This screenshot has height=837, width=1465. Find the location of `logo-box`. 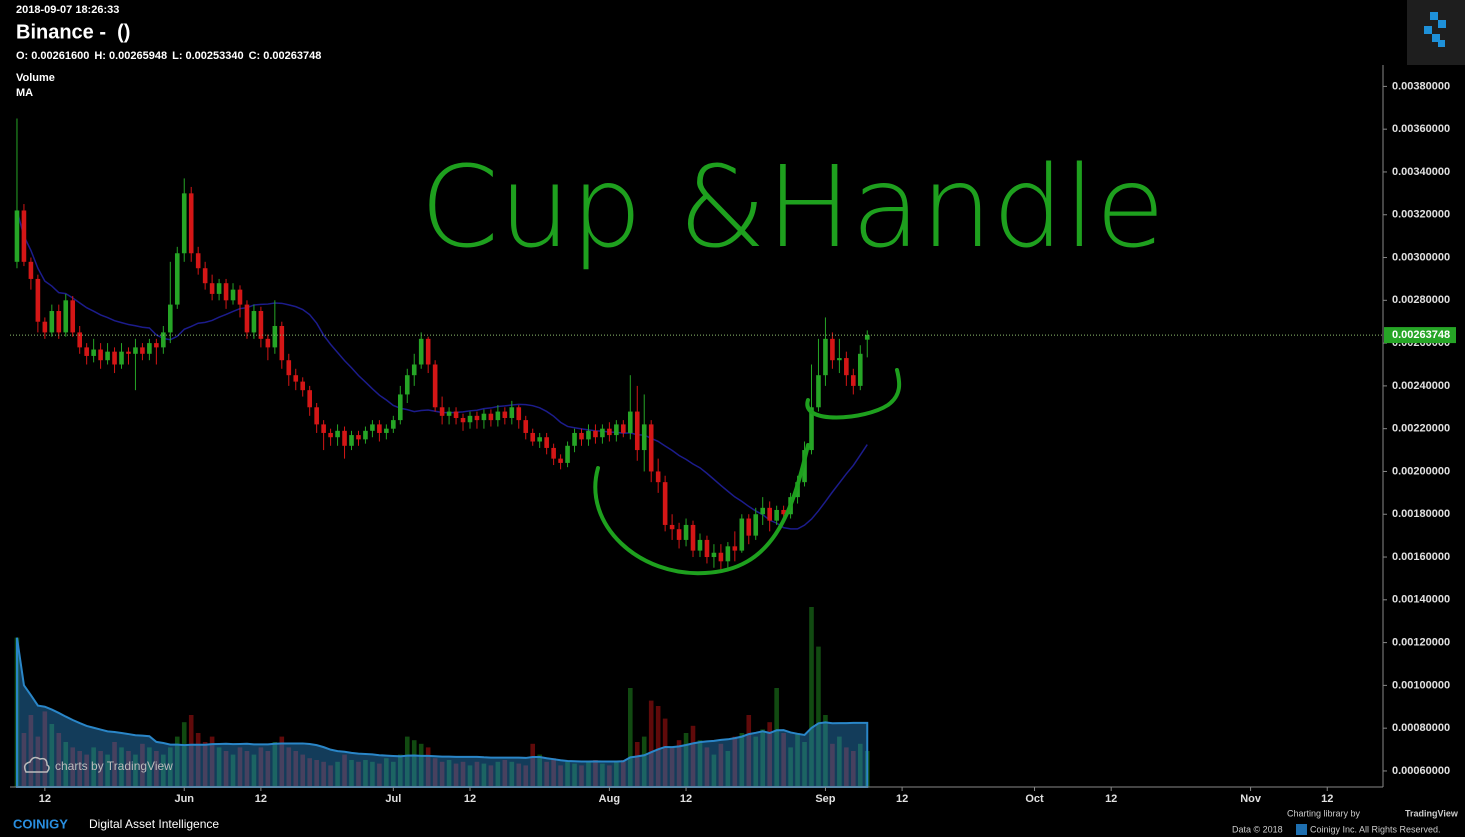

logo-box is located at coordinates (1436, 32).